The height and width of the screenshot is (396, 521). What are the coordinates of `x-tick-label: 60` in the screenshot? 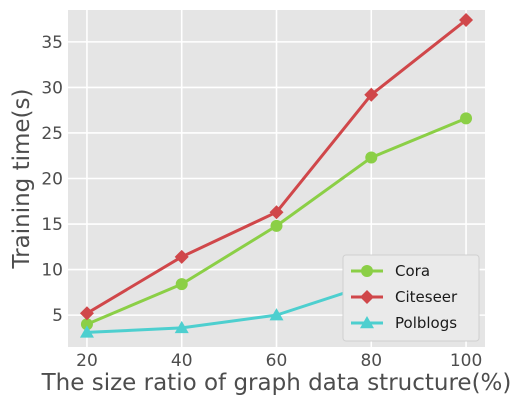 It's located at (277, 361).